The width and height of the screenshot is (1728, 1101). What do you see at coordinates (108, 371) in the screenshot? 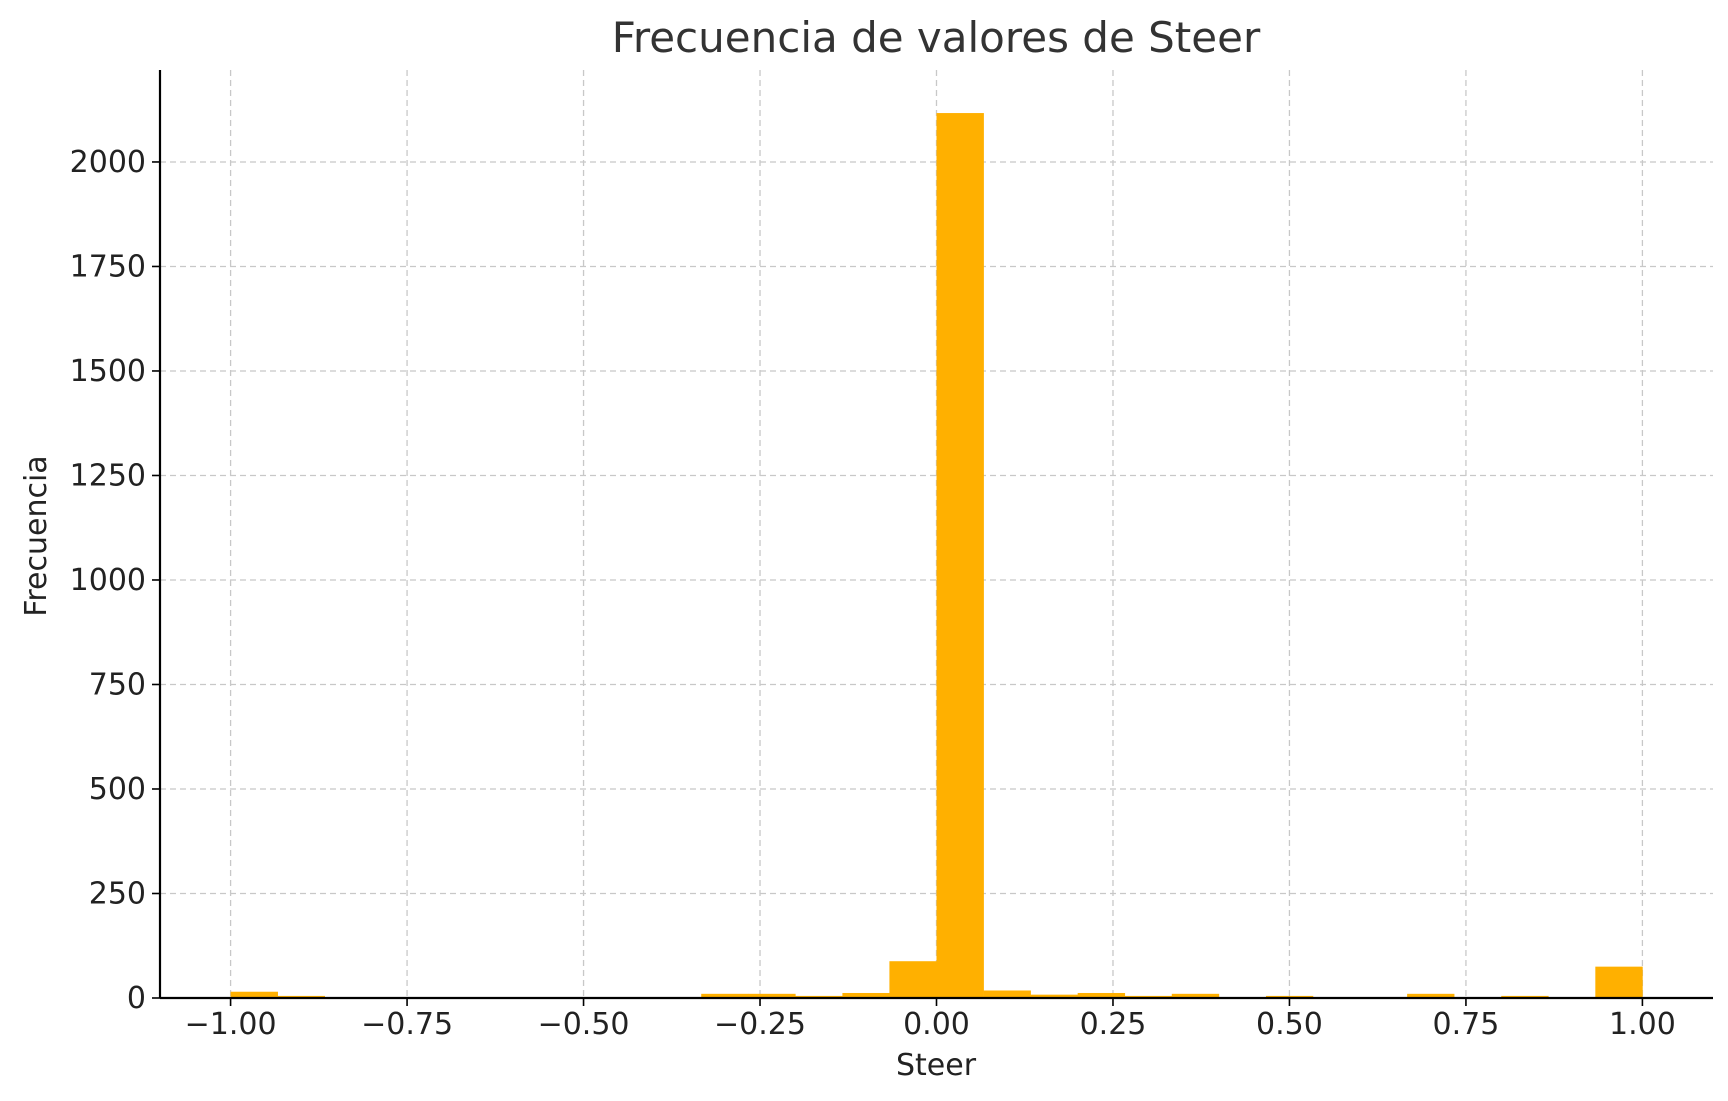
I see `y-tick-label-6: 1500` at bounding box center [108, 371].